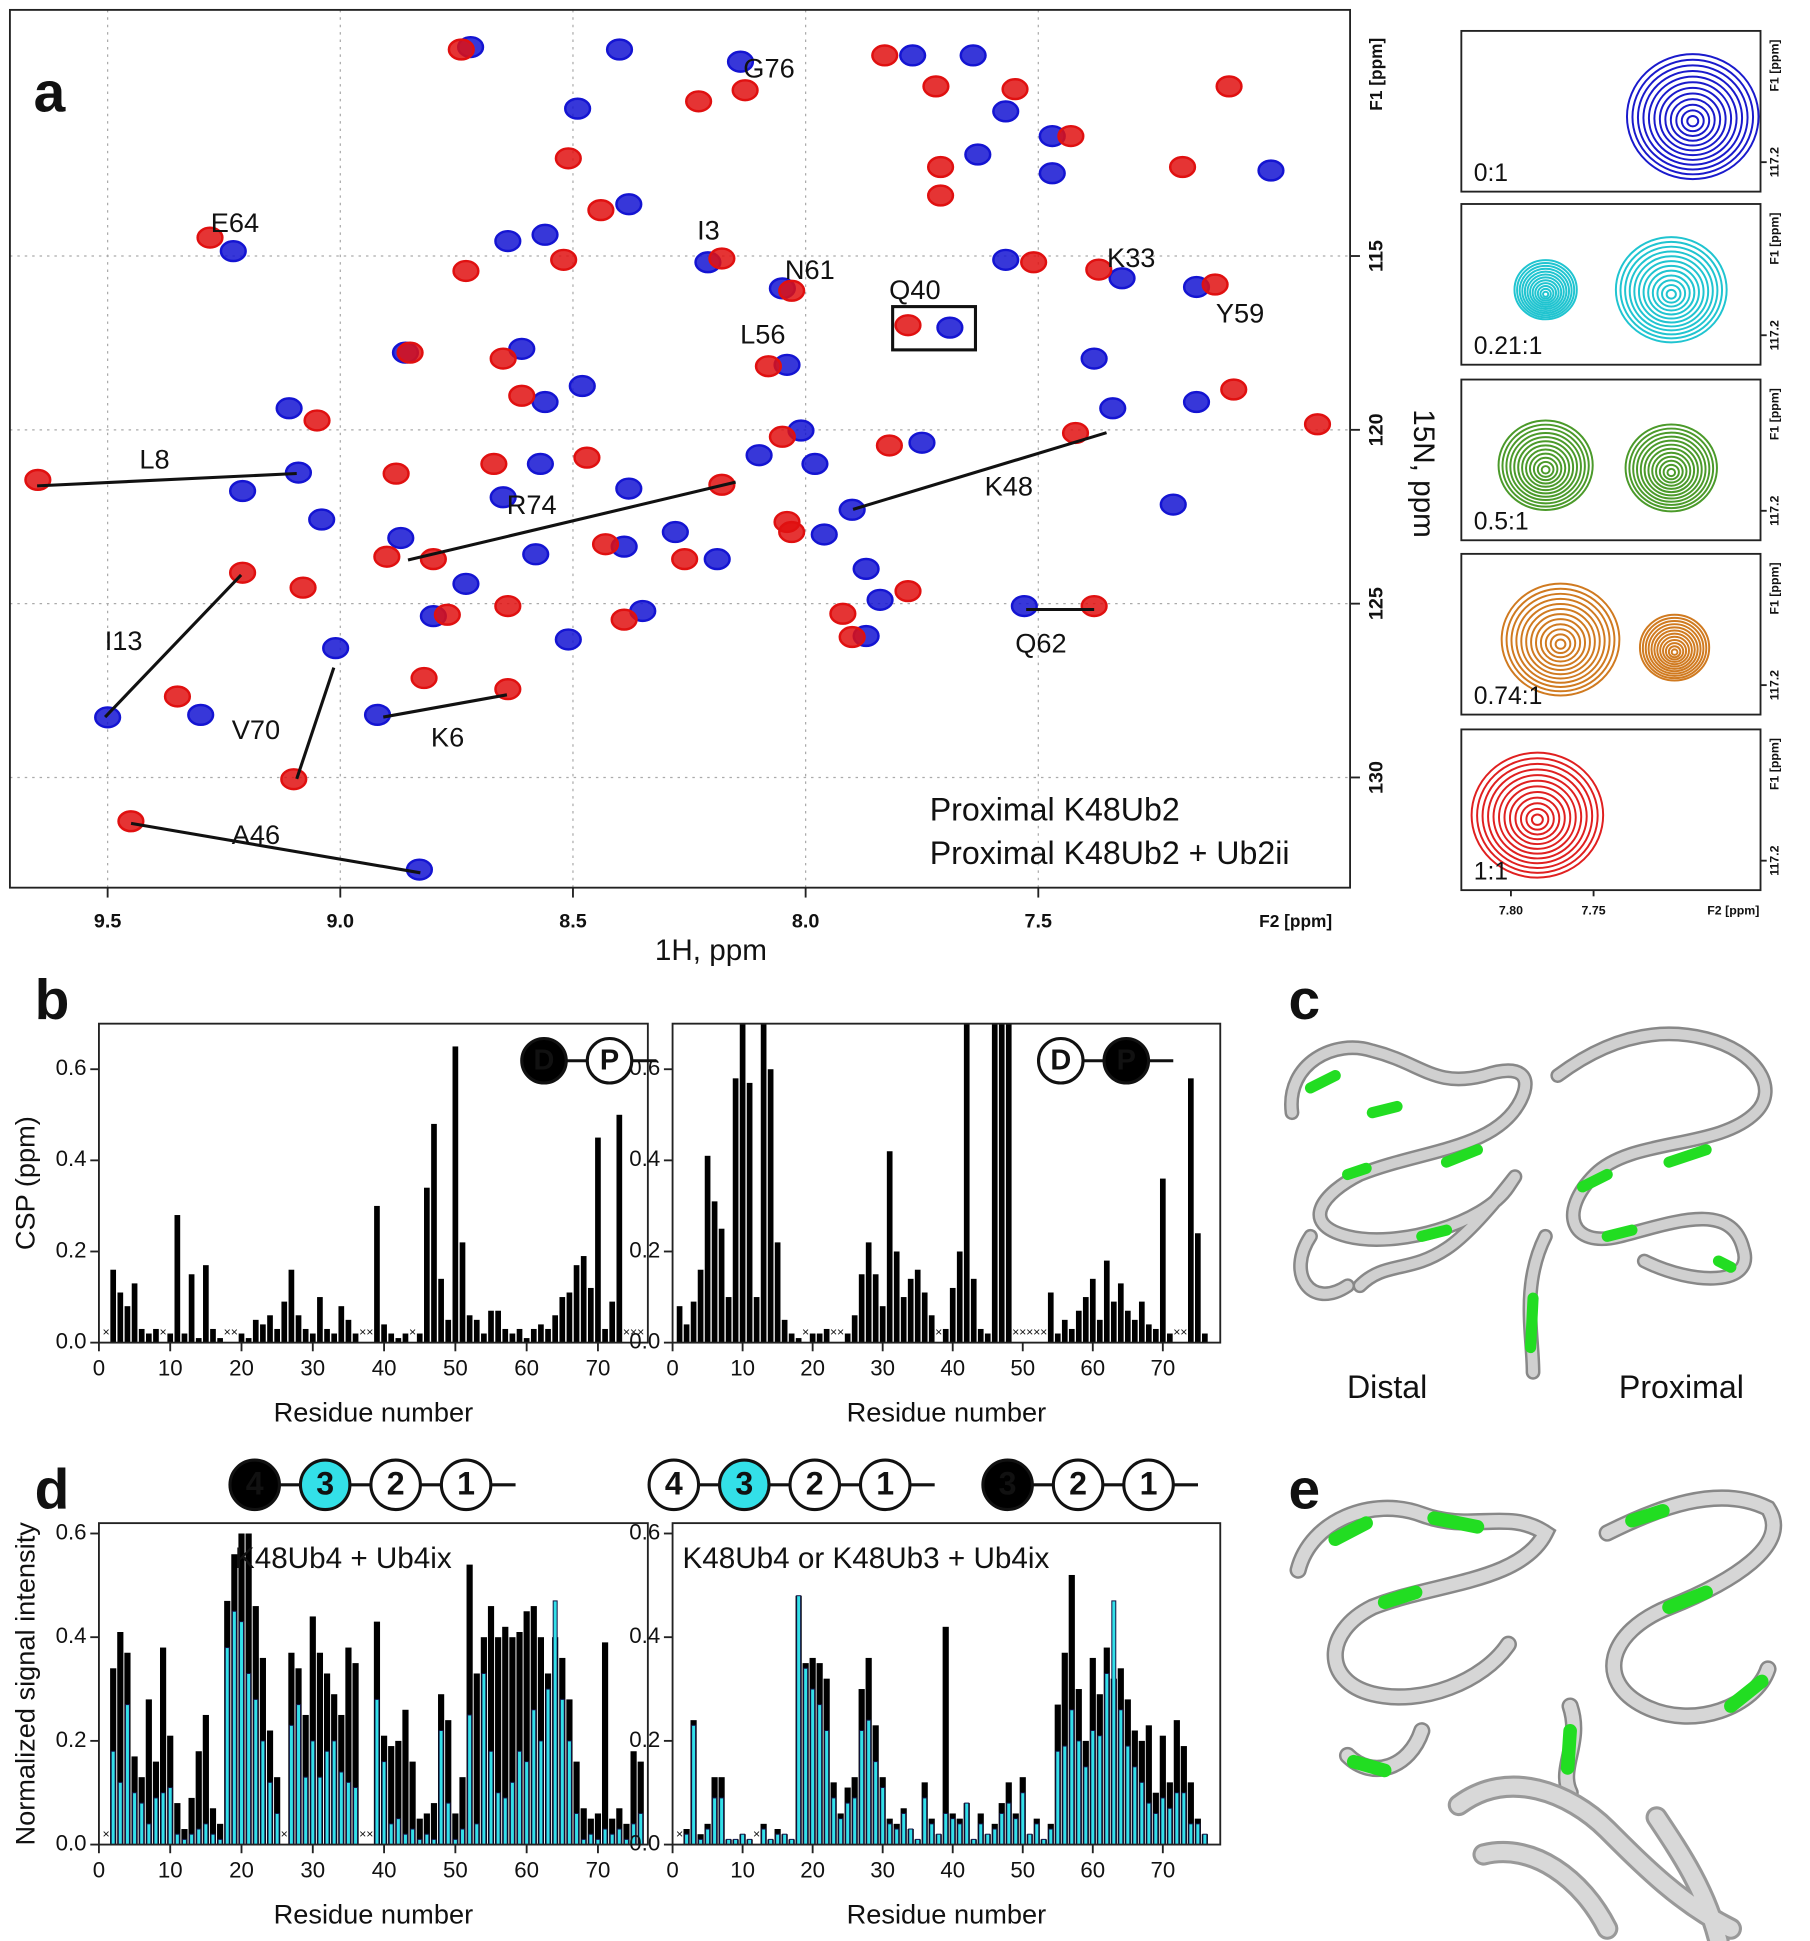 The width and height of the screenshot is (1810, 1941). I want to click on chain-node-label: 2, so click(815, 1484).